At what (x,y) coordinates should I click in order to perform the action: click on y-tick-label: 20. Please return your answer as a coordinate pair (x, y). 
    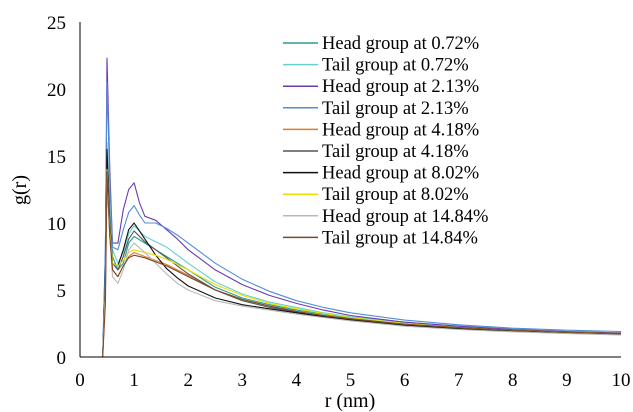
    Looking at the image, I should click on (56, 90).